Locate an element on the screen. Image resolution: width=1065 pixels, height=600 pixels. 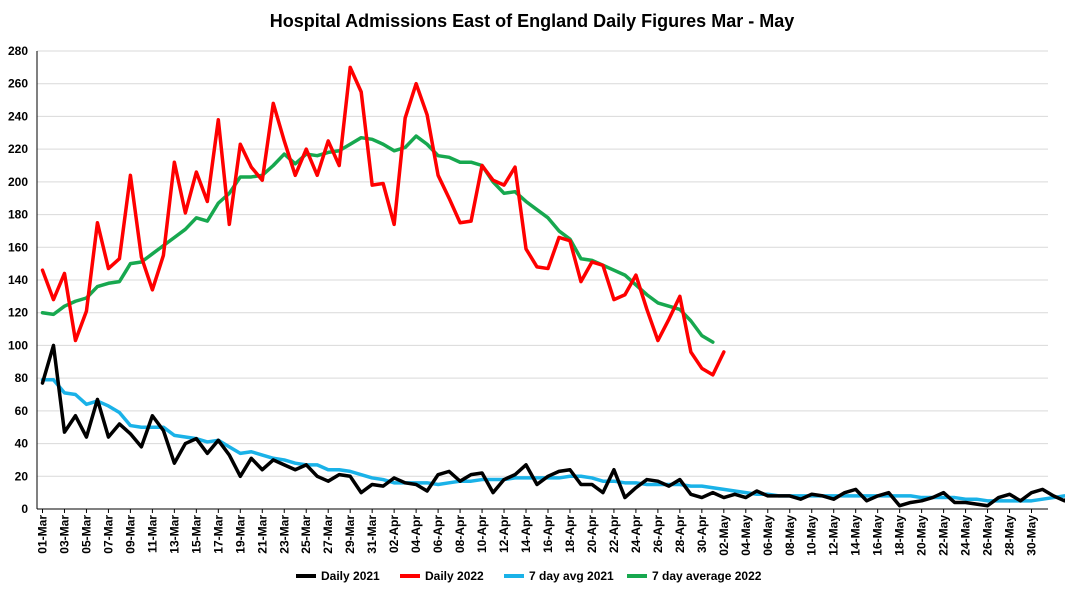
x-tick-label: 12-Apr is located at coordinates (504, 534).